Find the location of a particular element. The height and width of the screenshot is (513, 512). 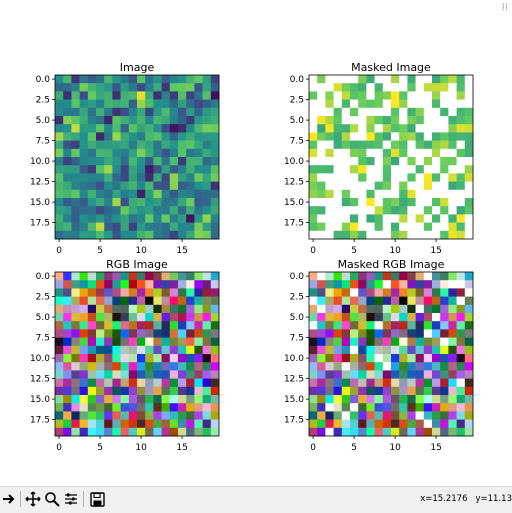

x-tick-label: 10 is located at coordinates (141, 251).